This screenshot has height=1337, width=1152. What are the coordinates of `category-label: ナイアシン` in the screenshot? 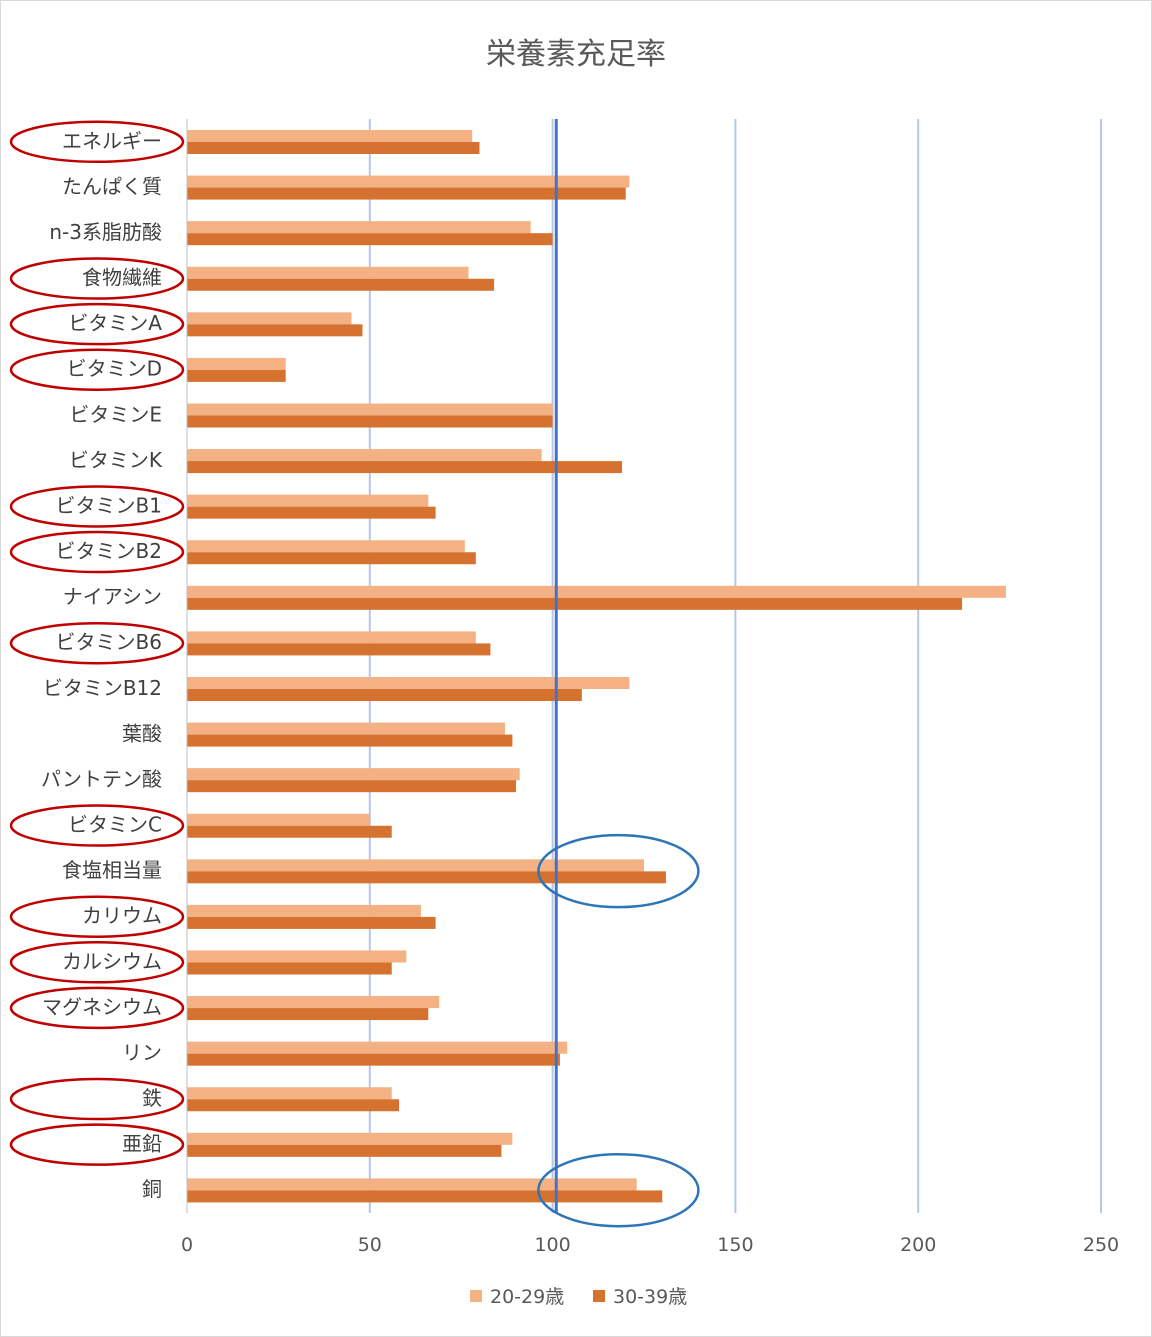 It's located at (112, 597).